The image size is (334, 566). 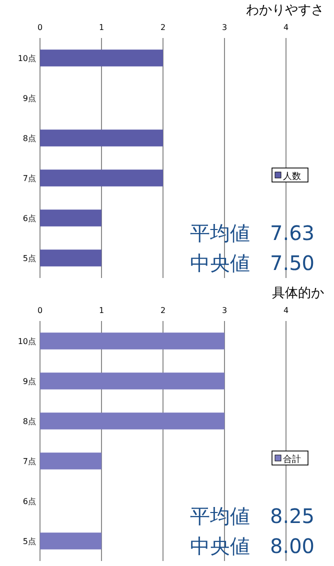 What do you see at coordinates (252, 233) in the screenshot?
I see `annotation: 平均値 7.63` at bounding box center [252, 233].